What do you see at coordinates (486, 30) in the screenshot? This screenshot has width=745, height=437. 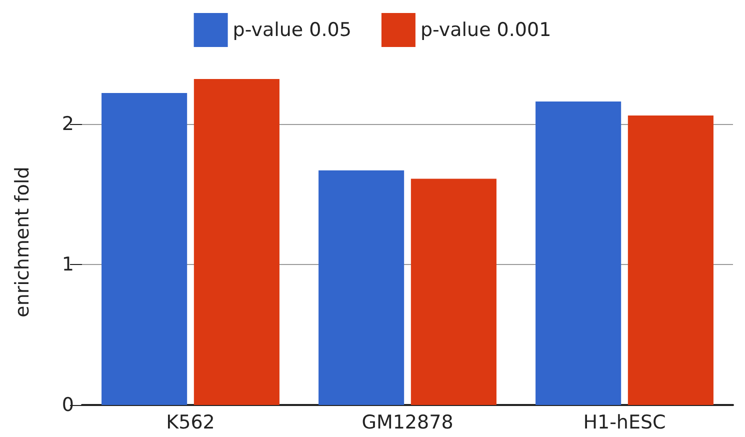 I see `legend-label: p-value 0.001` at bounding box center [486, 30].